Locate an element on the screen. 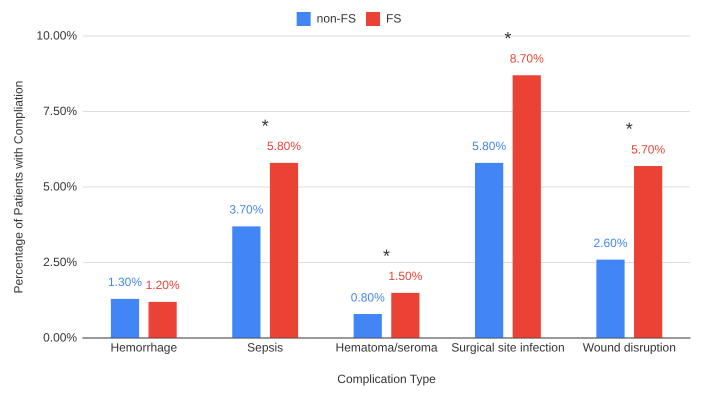 The height and width of the screenshot is (397, 702). data-label: 8.70% is located at coordinates (527, 59).